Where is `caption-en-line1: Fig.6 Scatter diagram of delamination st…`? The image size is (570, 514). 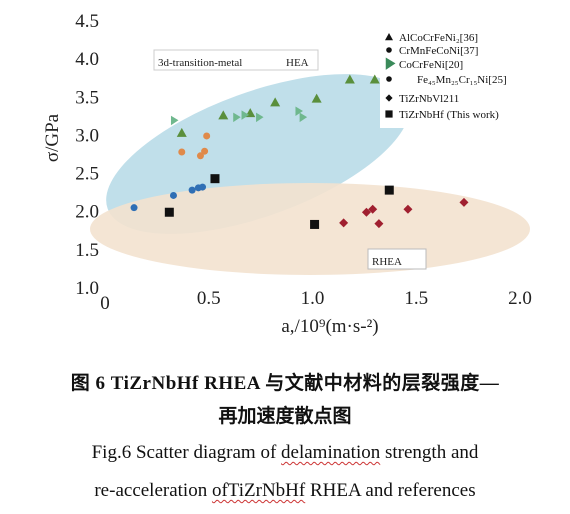 caption-en-line1: Fig.6 Scatter diagram of delamination st… is located at coordinates (285, 453).